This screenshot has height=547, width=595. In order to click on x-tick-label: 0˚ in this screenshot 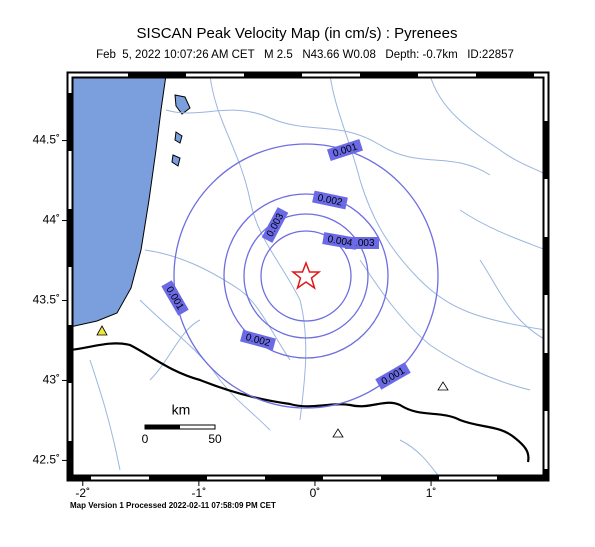, I will do `click(315, 493)`.